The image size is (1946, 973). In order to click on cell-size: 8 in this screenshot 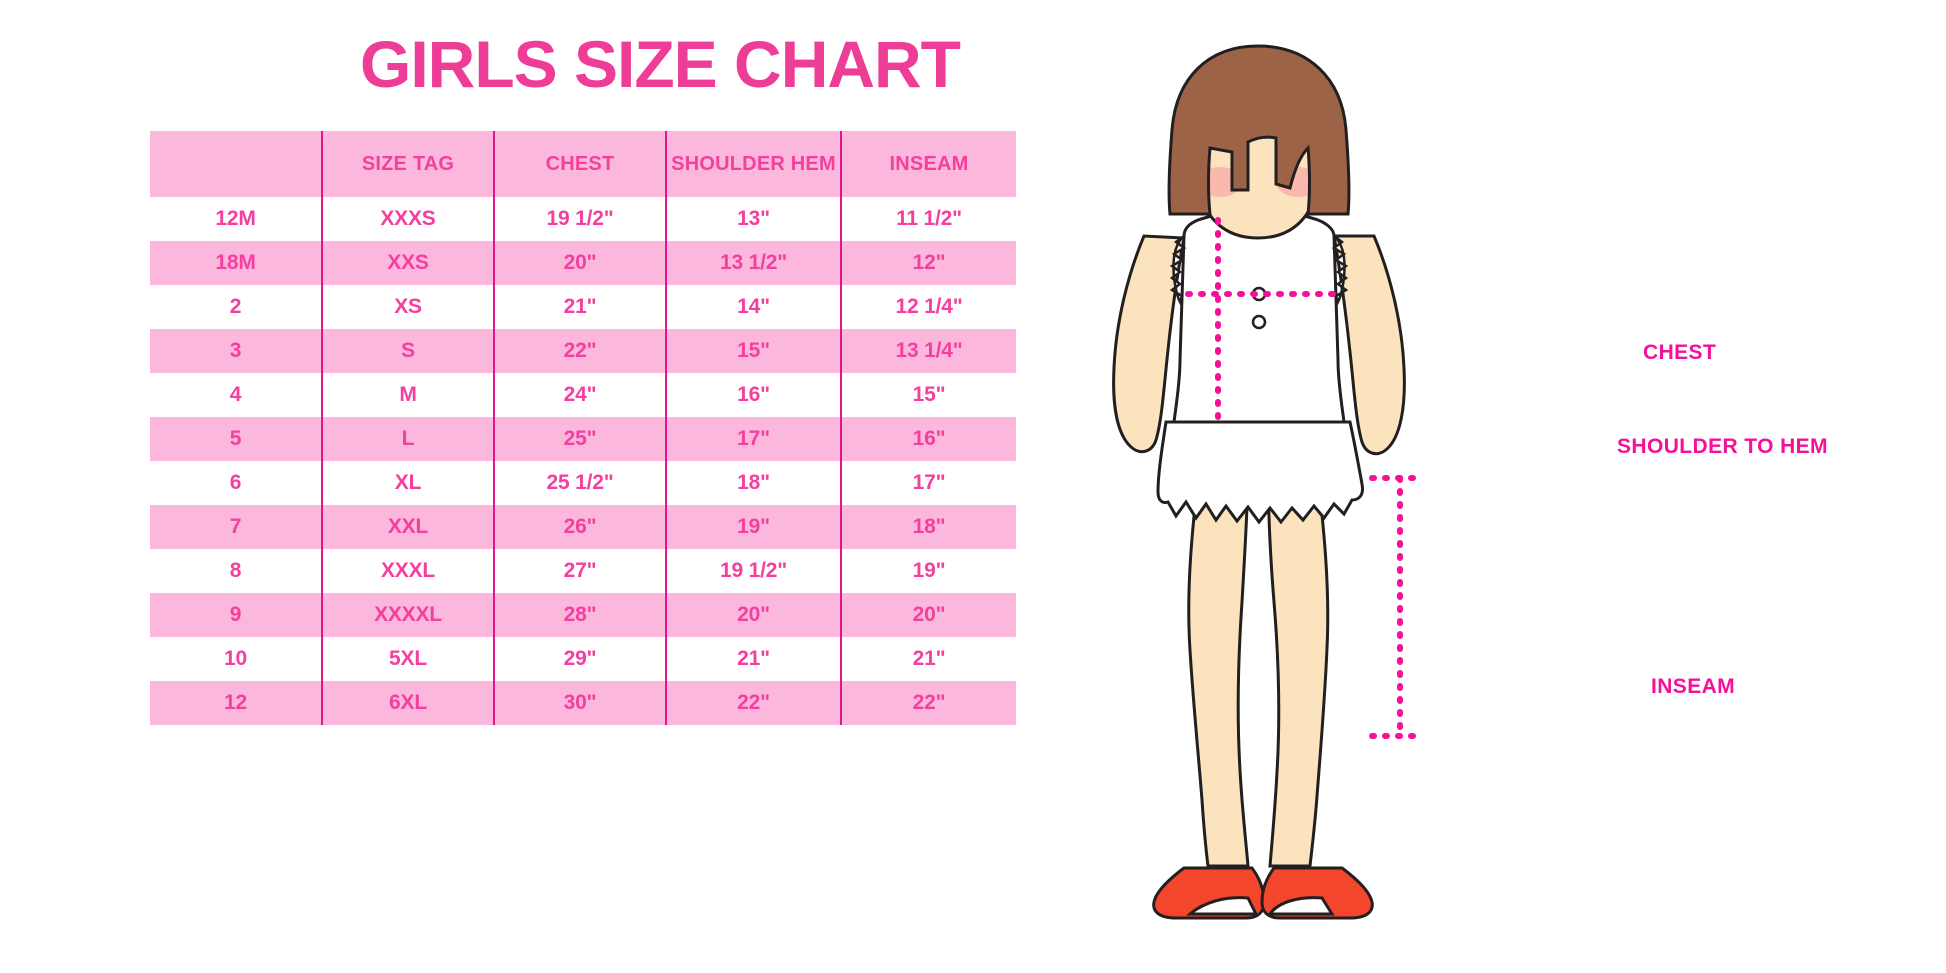, I will do `click(236, 571)`.